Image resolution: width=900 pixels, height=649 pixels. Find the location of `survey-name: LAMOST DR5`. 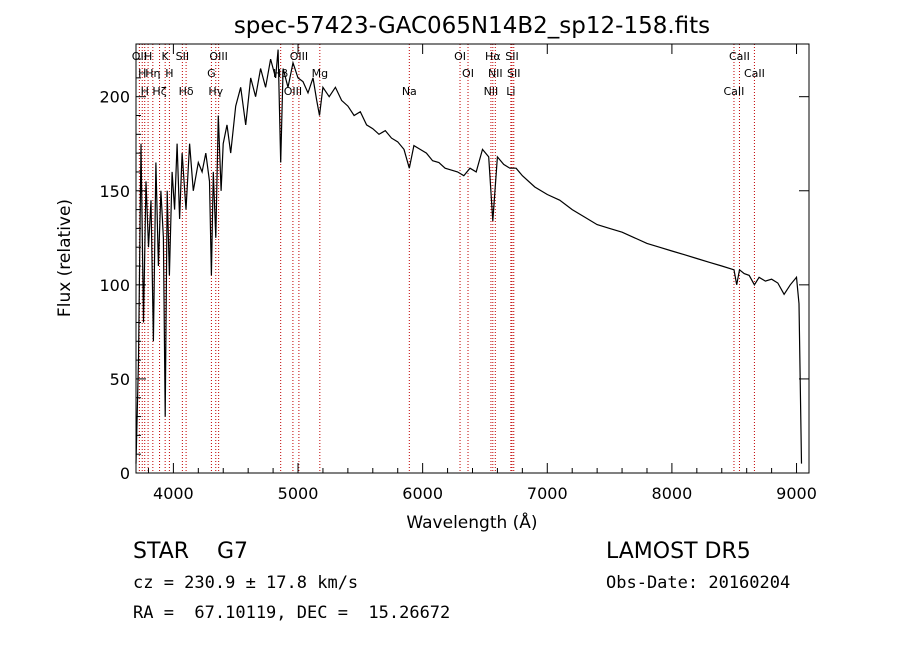

survey-name: LAMOST DR5 is located at coordinates (678, 551).